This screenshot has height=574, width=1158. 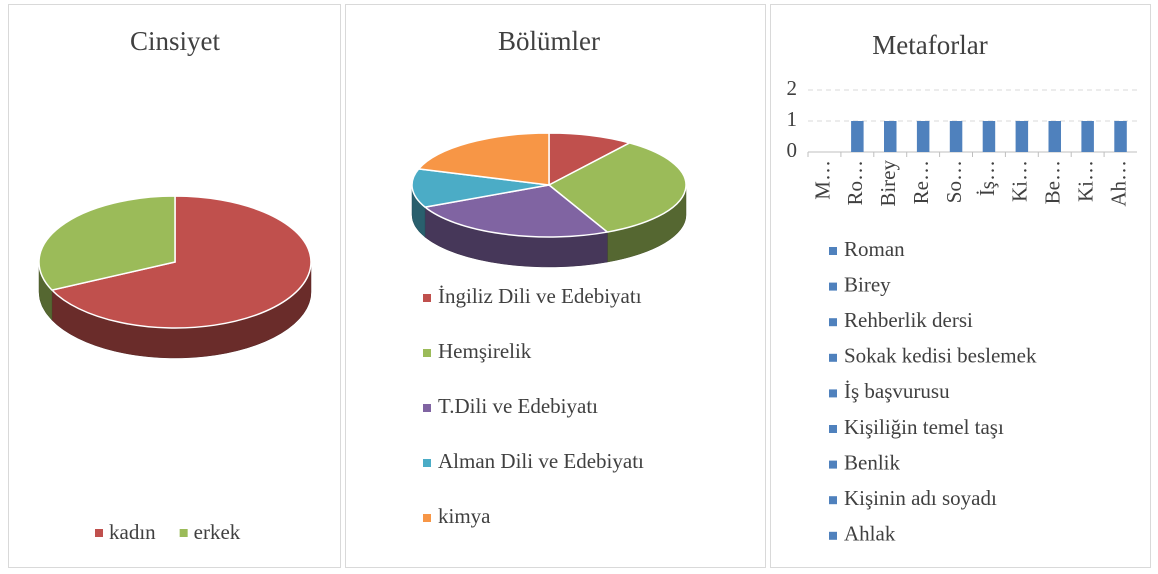 What do you see at coordinates (867, 284) in the screenshot?
I see `legend-label: Birey` at bounding box center [867, 284].